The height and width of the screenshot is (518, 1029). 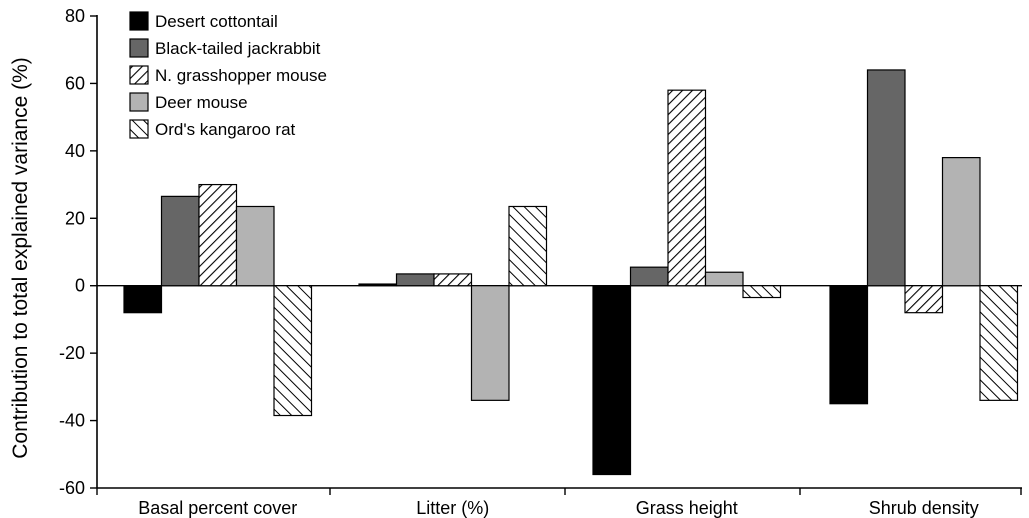 I want to click on x-tick-label: Basal percent cover, so click(x=217, y=508).